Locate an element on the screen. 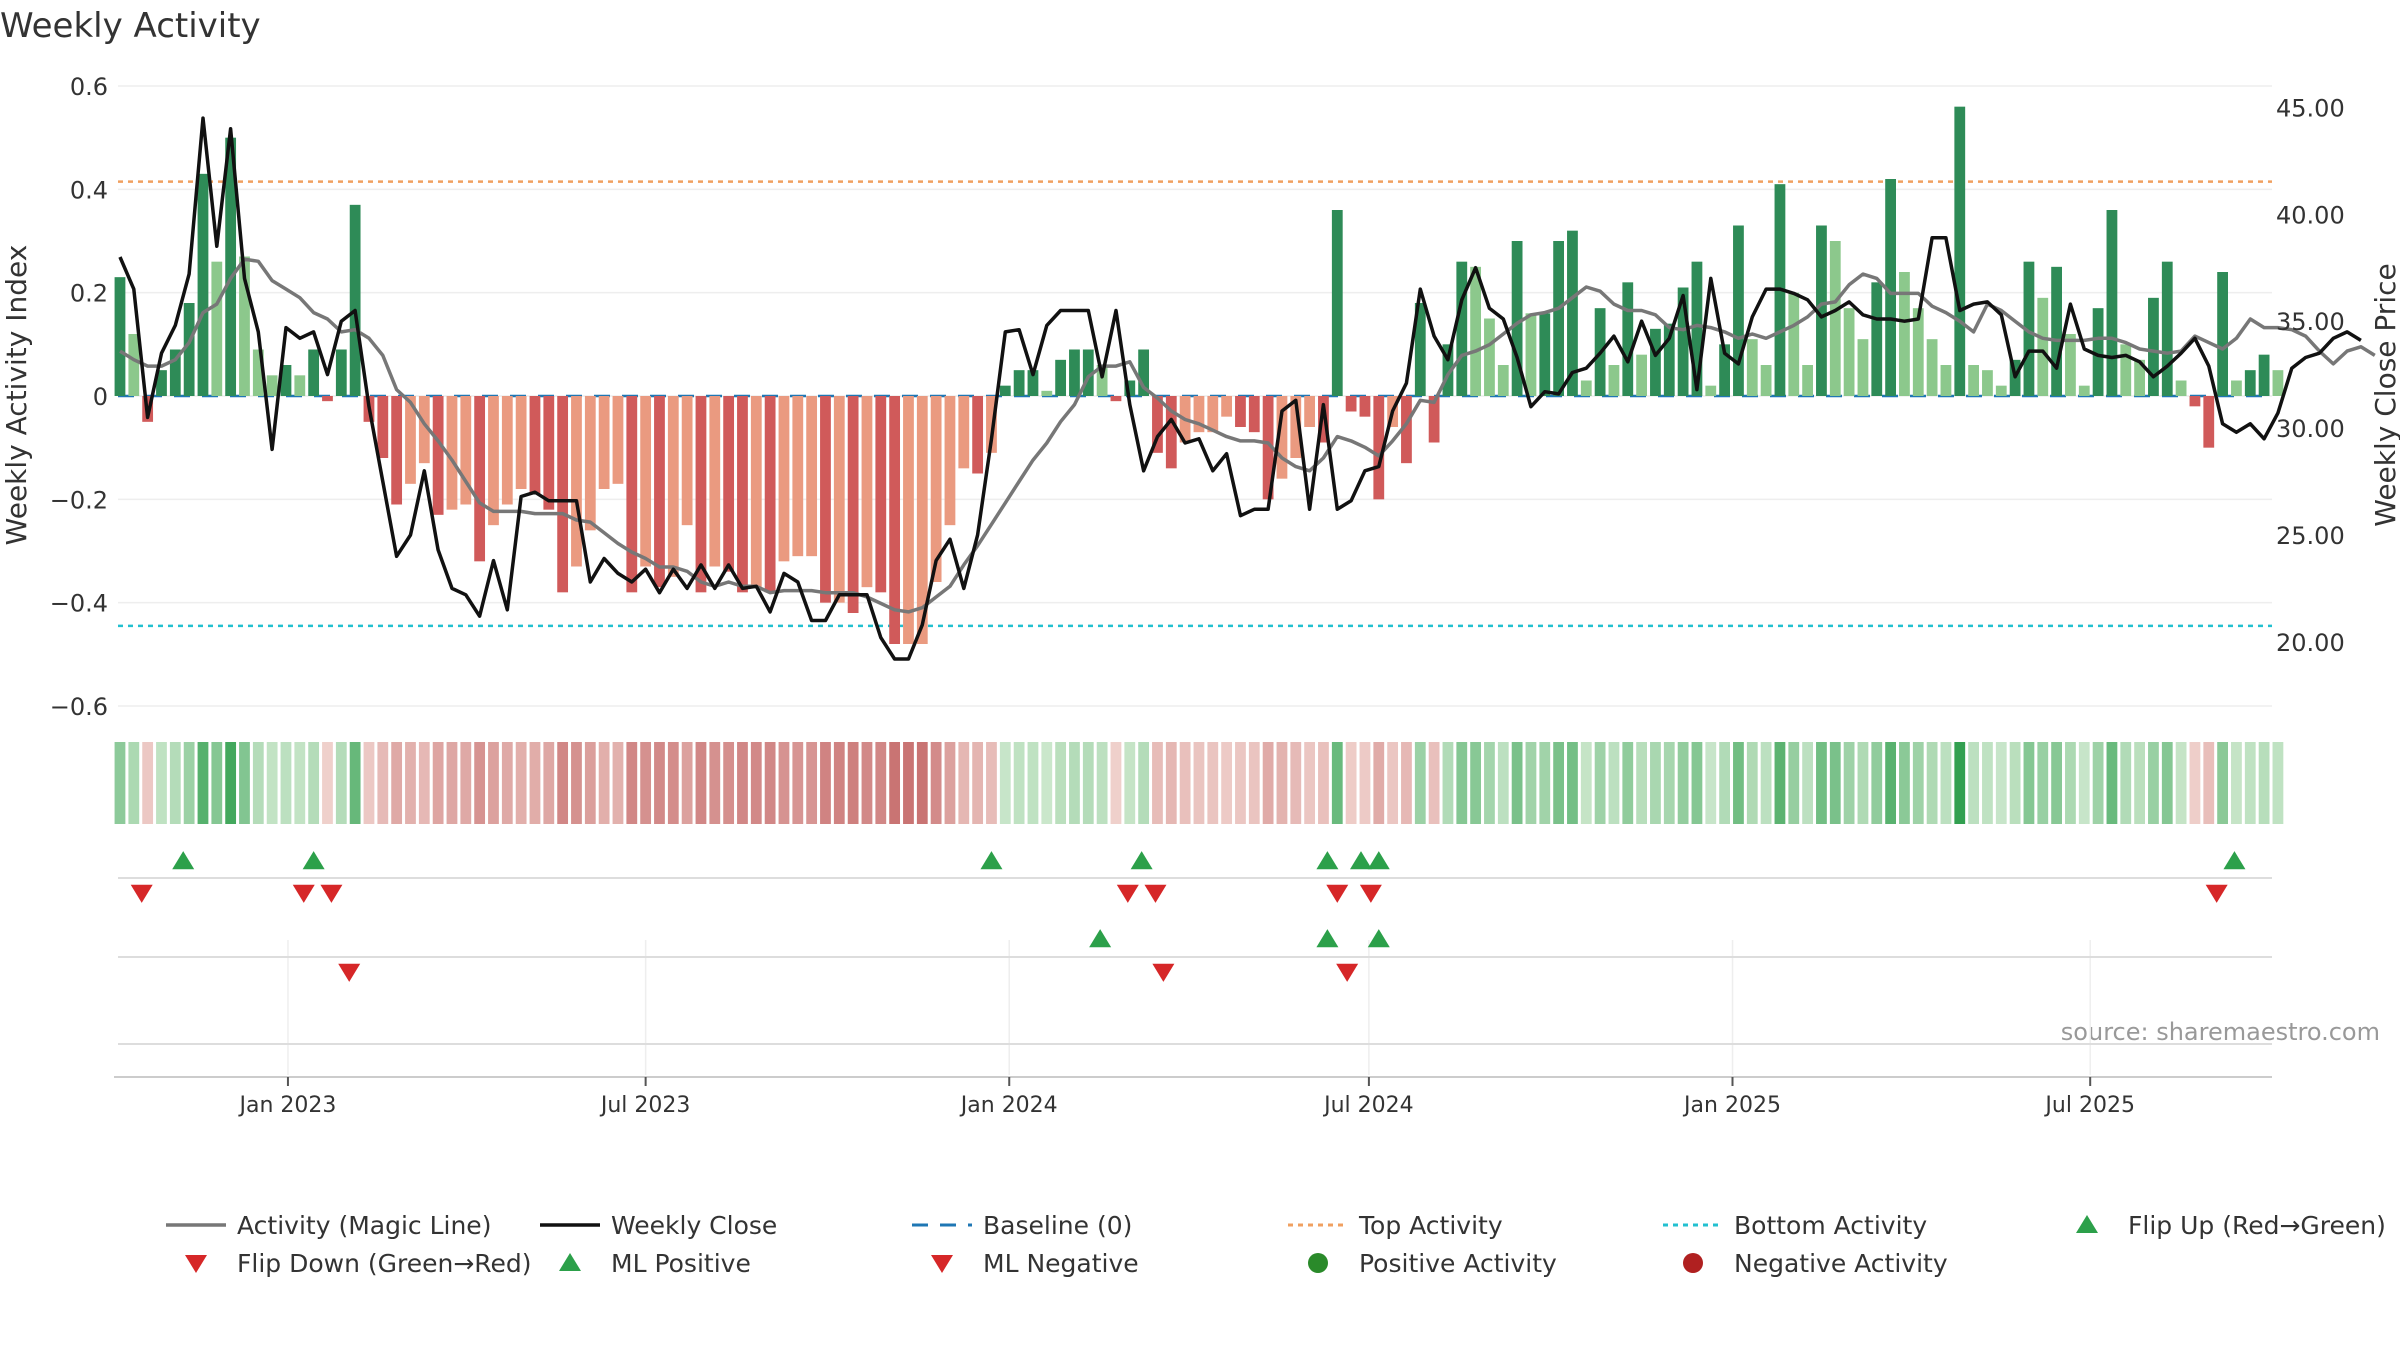  y-tick-label-4: 0.2 is located at coordinates (89, 294).